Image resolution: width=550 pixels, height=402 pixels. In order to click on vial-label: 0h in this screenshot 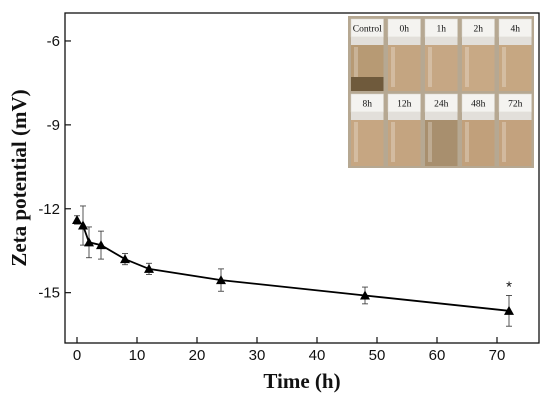, I will do `click(405, 30)`.